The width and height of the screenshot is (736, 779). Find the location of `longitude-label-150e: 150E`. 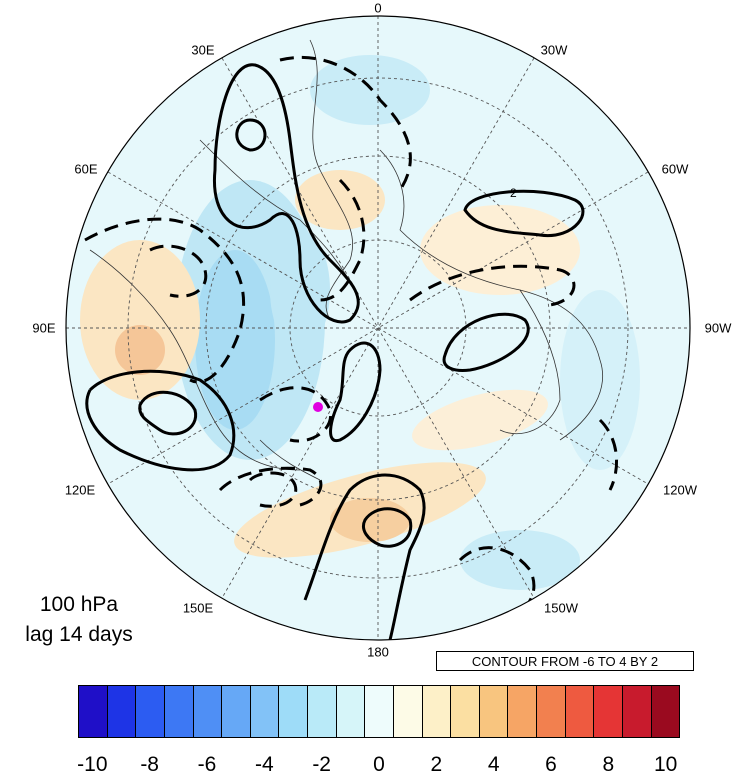

longitude-label-150e: 150E is located at coordinates (198, 608).